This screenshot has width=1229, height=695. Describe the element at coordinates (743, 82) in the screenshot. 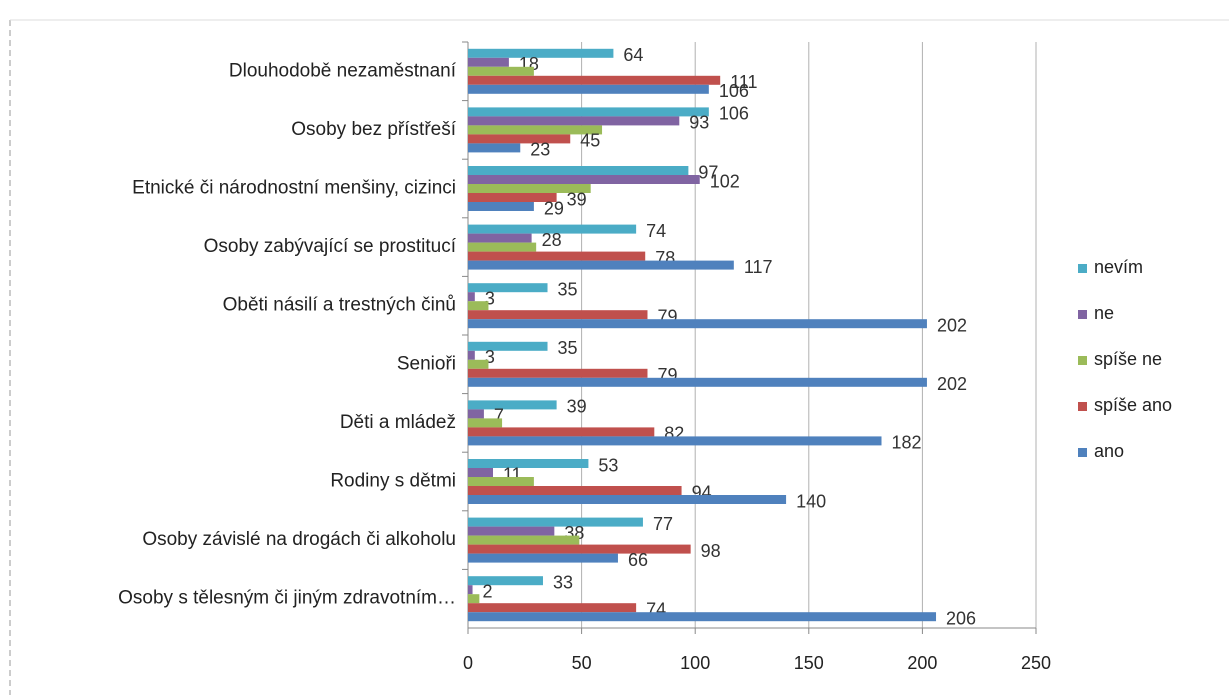

I see `value-label: 111` at that location.